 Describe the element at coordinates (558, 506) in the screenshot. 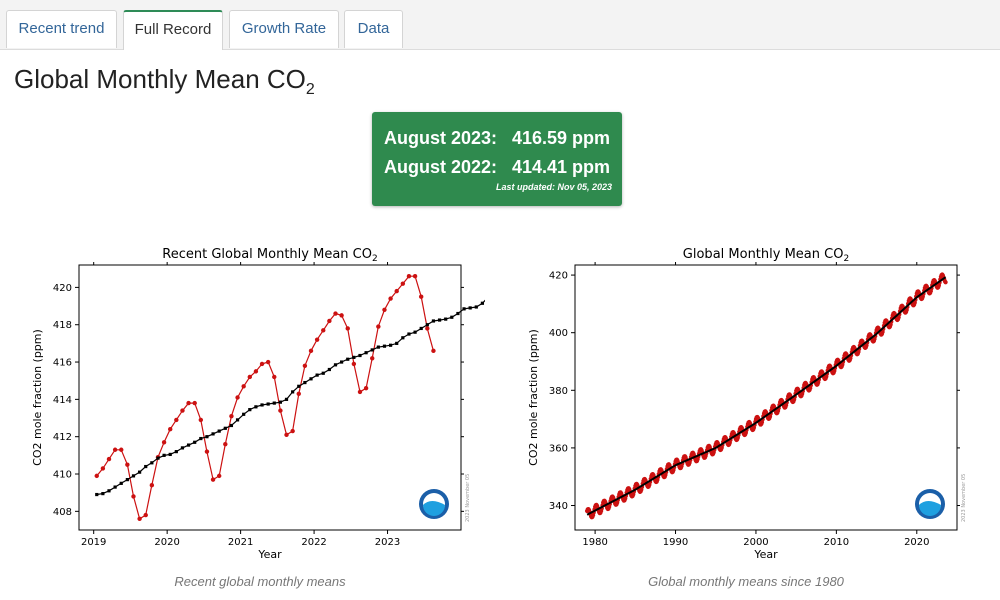

I see `y-tick-label: 340` at that location.